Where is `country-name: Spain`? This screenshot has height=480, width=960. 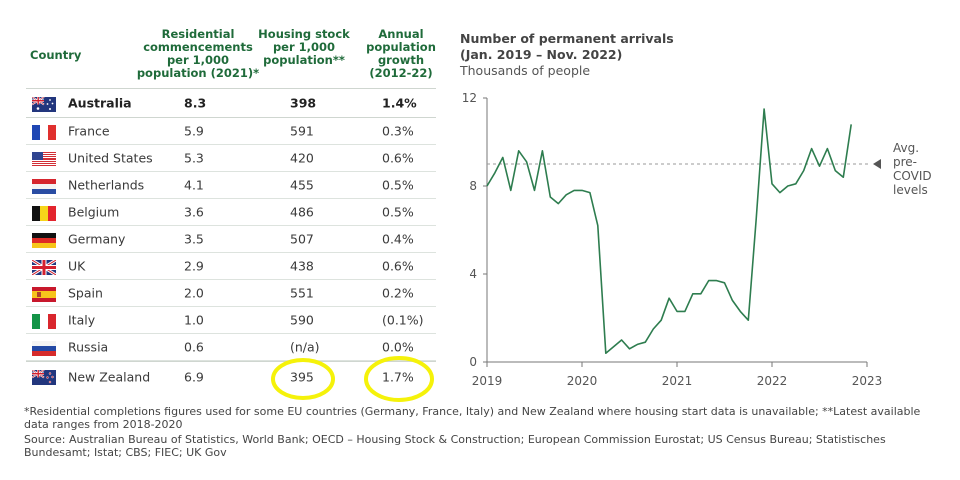 country-name: Spain is located at coordinates (85, 293).